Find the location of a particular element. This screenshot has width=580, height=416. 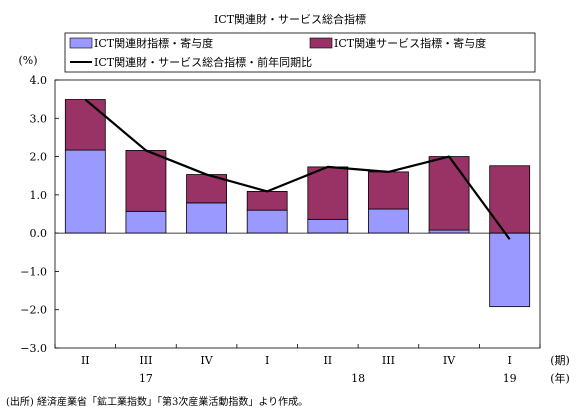

legend-box is located at coordinates (300, 52).